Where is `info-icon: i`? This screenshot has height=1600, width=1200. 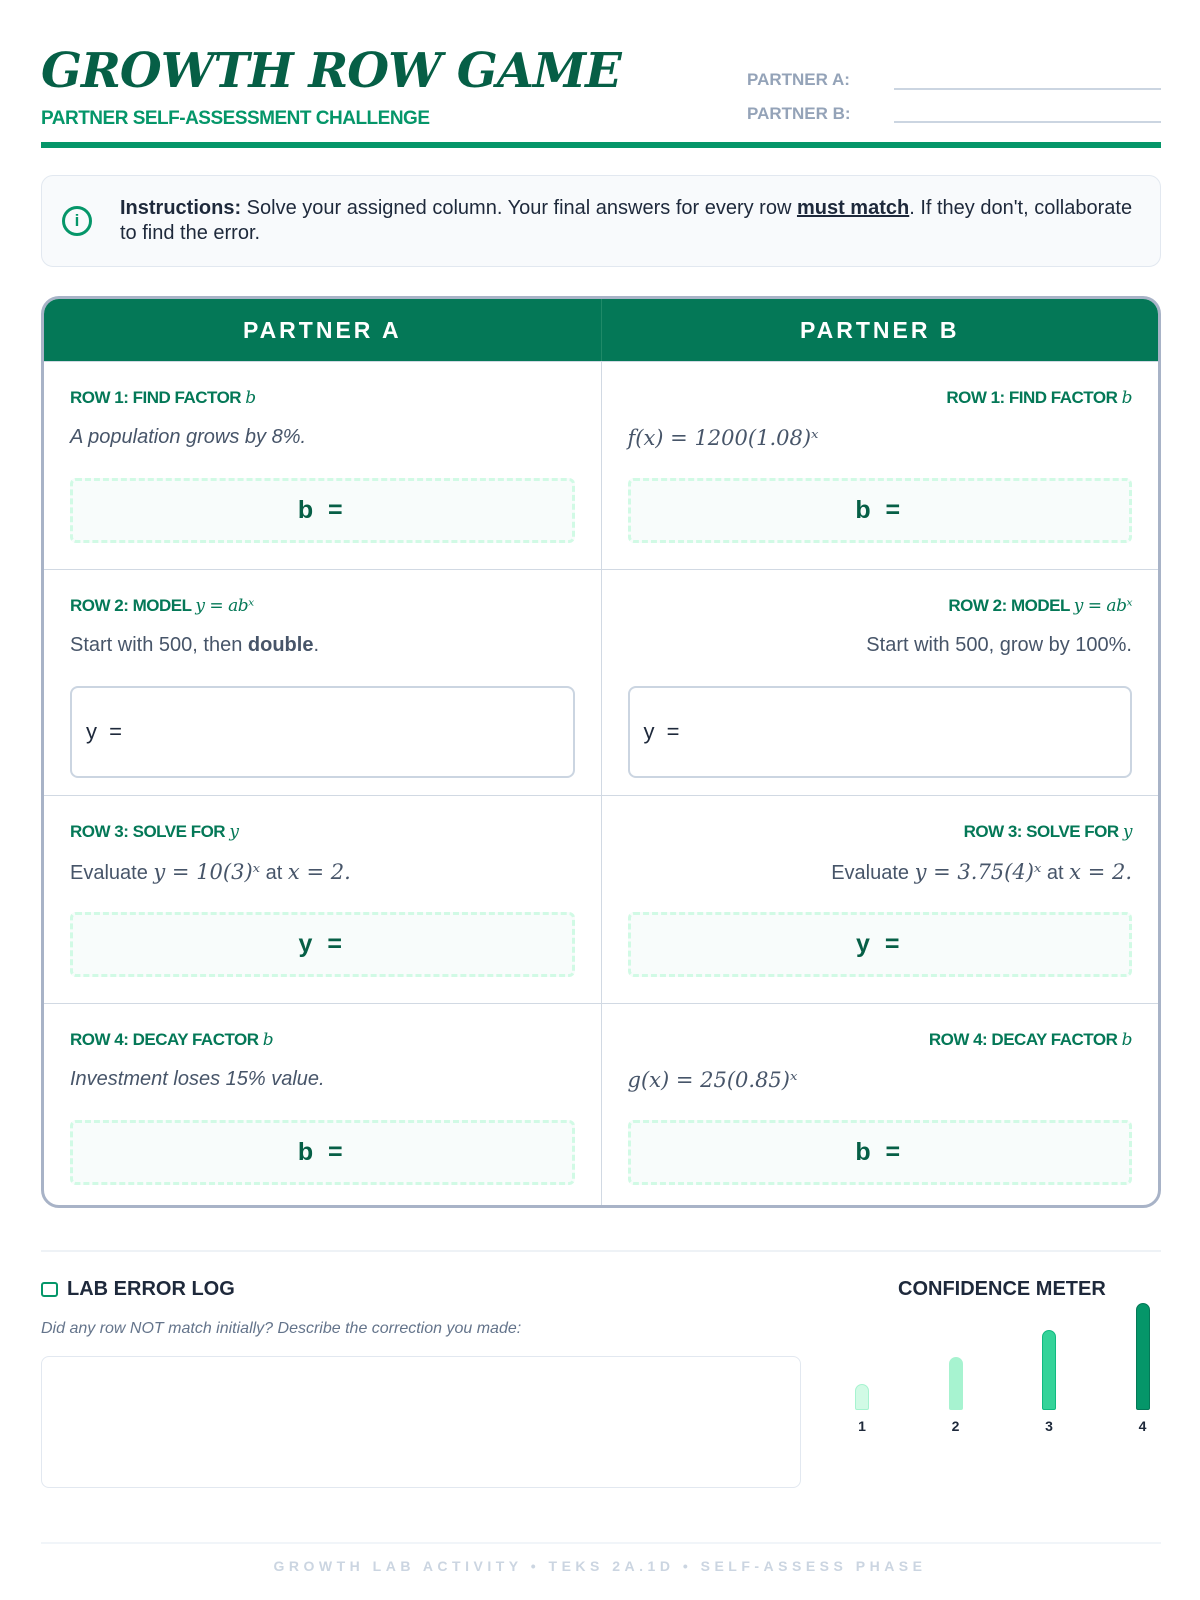 info-icon: i is located at coordinates (77, 221).